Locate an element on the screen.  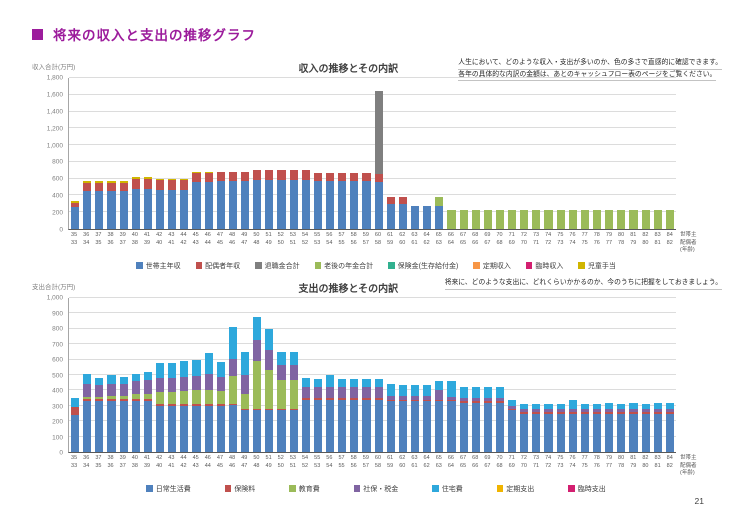
x-tick-label: 41 39 is located at coordinates (147, 239).